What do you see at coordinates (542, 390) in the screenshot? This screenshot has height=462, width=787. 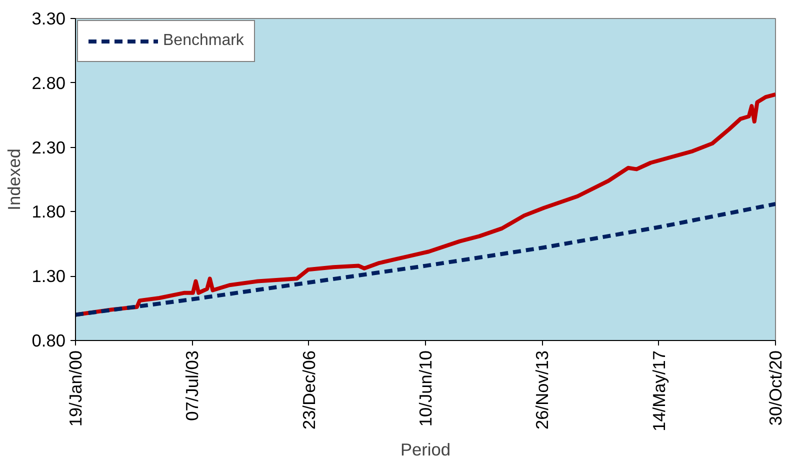 I see `x-tick-label: 26/Nov/13` at bounding box center [542, 390].